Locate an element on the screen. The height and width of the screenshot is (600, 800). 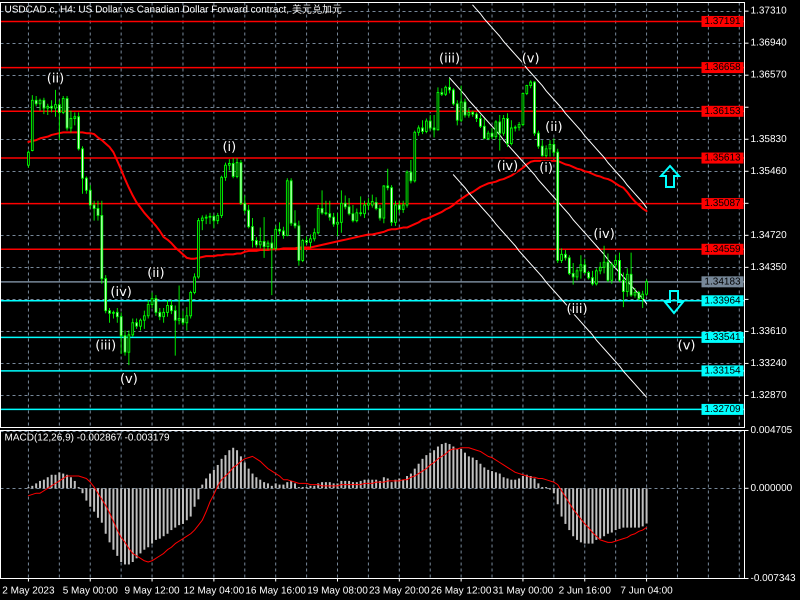
x-tick-label: 9 May 12:00 is located at coordinates (152, 591).